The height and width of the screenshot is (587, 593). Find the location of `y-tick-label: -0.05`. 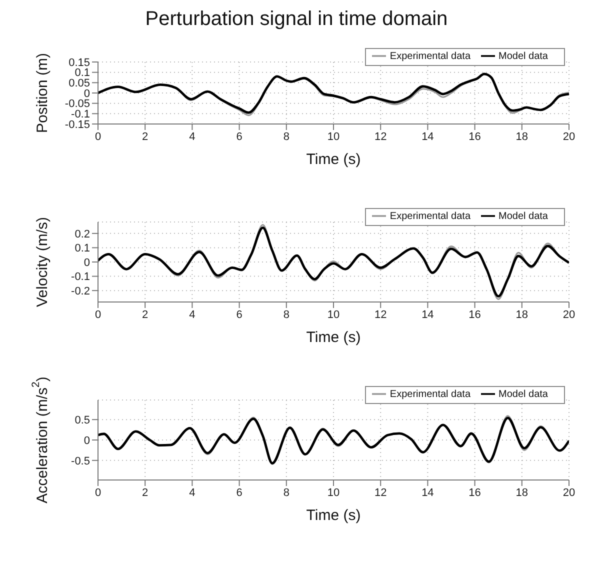

y-tick-label: -0.05 is located at coordinates (77, 104).